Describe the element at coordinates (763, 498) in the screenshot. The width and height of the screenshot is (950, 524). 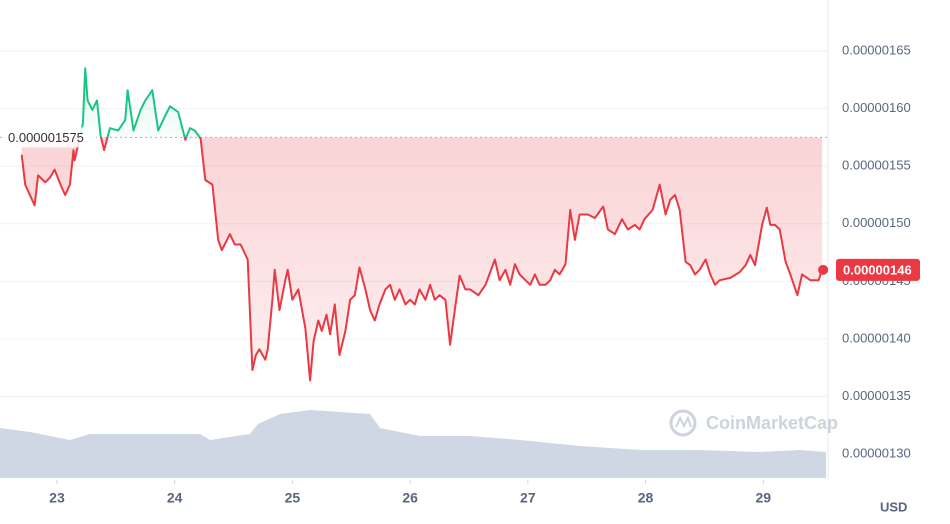
I see `x-tick-label: 29` at that location.